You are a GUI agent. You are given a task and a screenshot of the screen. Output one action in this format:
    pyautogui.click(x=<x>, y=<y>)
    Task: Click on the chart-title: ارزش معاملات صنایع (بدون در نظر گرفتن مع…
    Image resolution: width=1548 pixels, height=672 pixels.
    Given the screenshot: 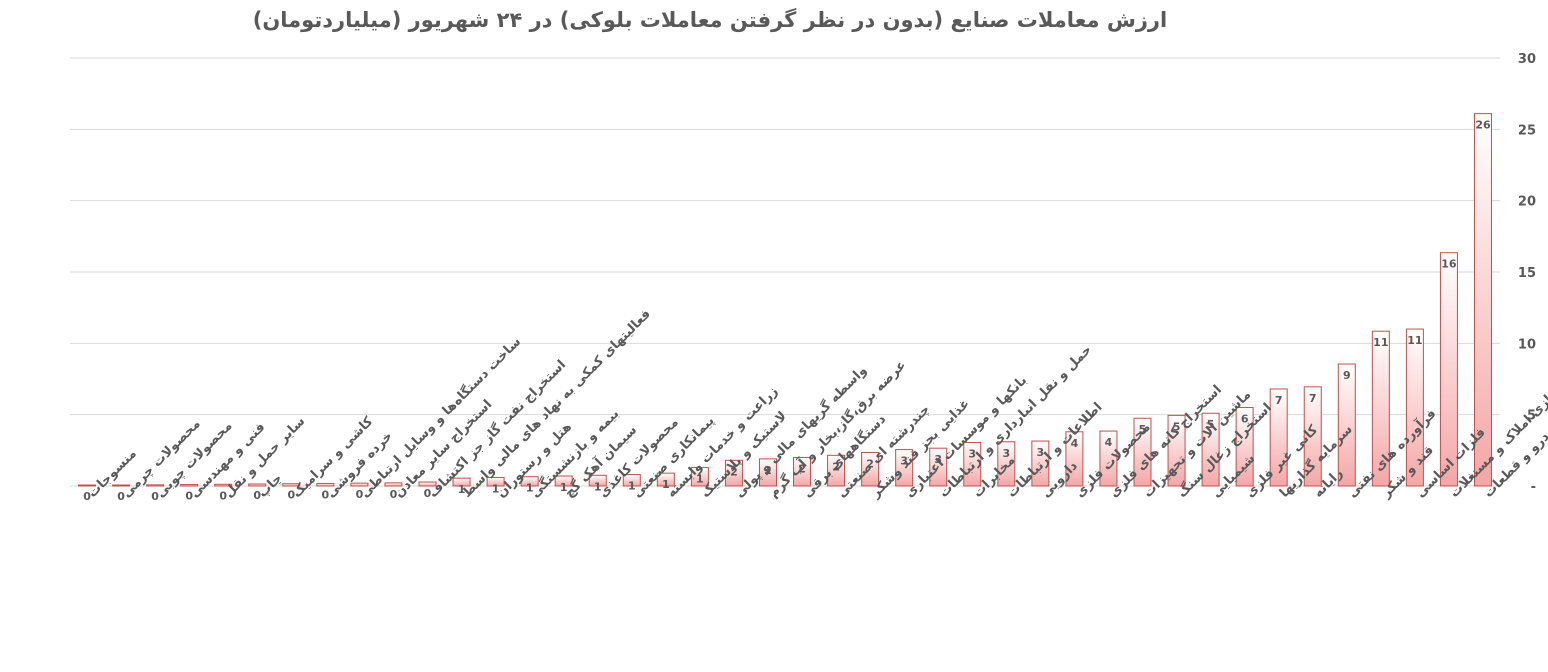 What is the action you would take?
    pyautogui.click(x=710, y=20)
    